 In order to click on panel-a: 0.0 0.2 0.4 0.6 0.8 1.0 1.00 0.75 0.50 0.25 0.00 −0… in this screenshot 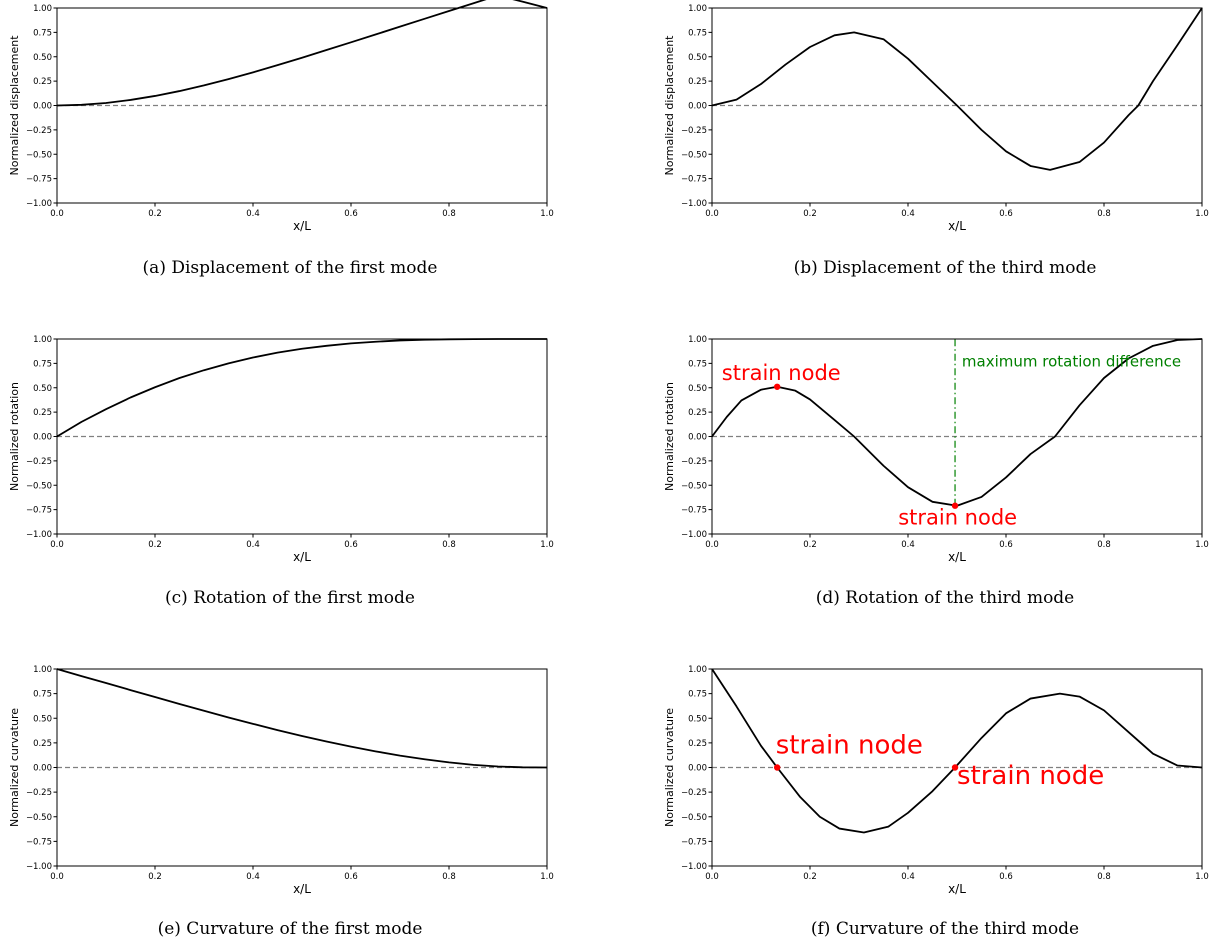, I will do `click(281, 139)`.